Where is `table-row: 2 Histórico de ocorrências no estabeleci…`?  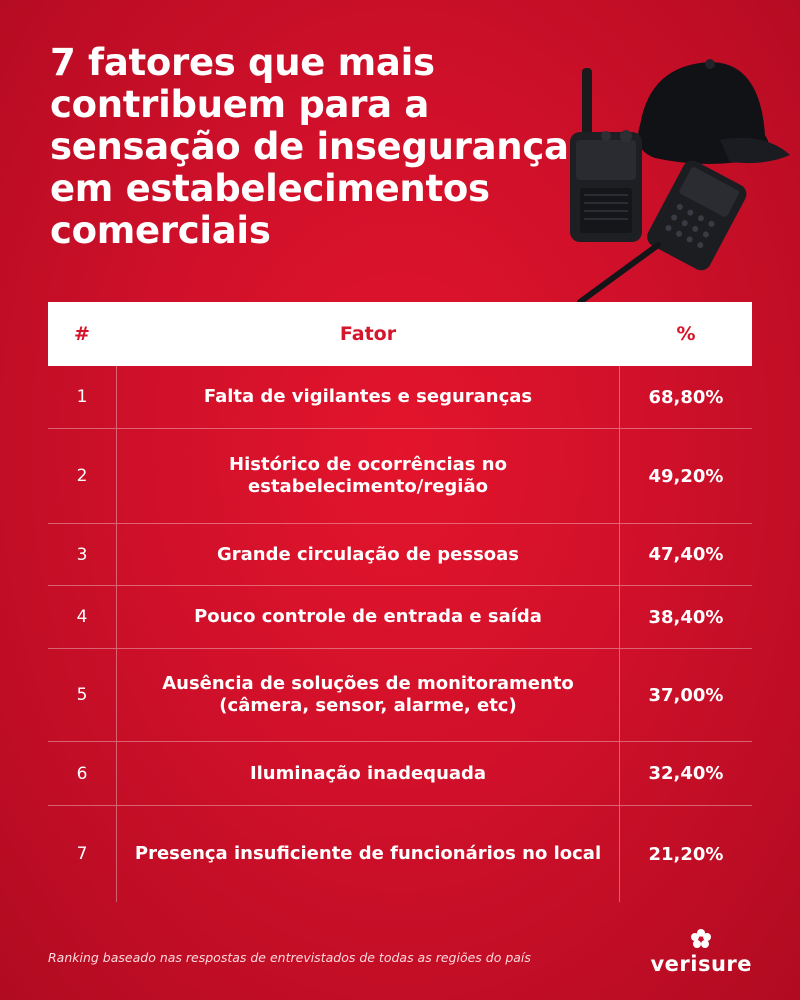 table-row: 2 Histórico de ocorrências no estabeleci… is located at coordinates (400, 476).